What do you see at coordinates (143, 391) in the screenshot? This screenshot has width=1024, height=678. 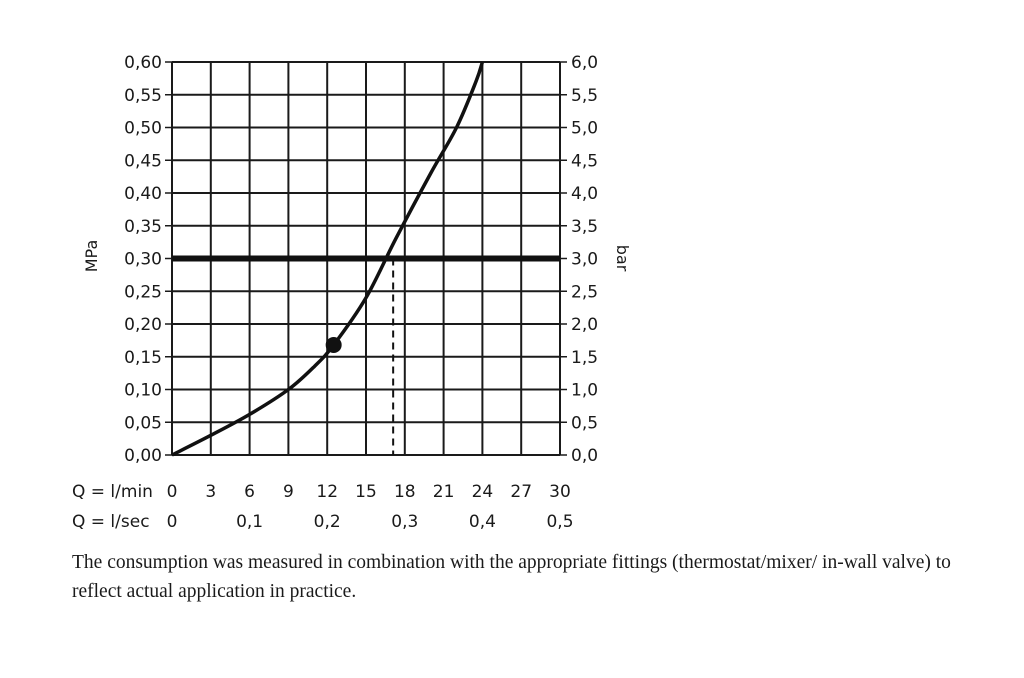 I see `left-tick-label: 0,10` at bounding box center [143, 391].